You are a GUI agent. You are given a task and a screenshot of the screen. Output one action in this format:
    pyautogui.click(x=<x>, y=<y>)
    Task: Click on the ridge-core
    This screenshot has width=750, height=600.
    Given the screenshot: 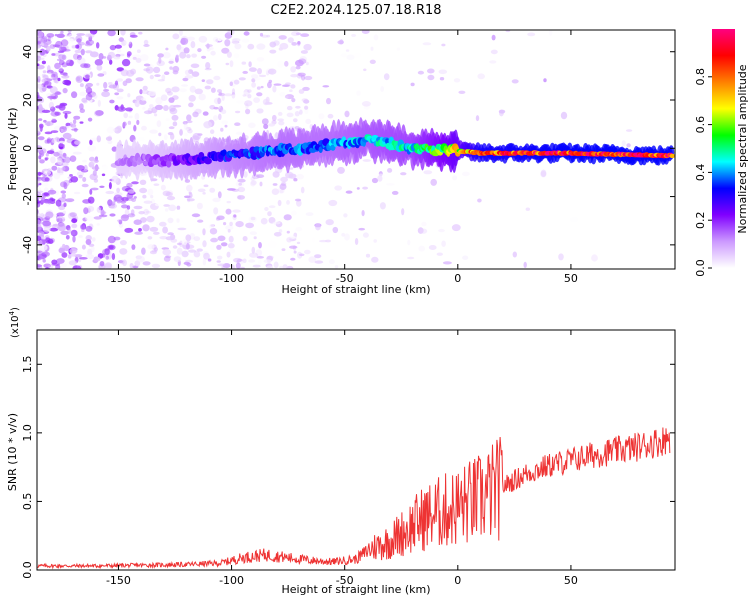 What is the action you would take?
    pyautogui.click(x=672, y=156)
    